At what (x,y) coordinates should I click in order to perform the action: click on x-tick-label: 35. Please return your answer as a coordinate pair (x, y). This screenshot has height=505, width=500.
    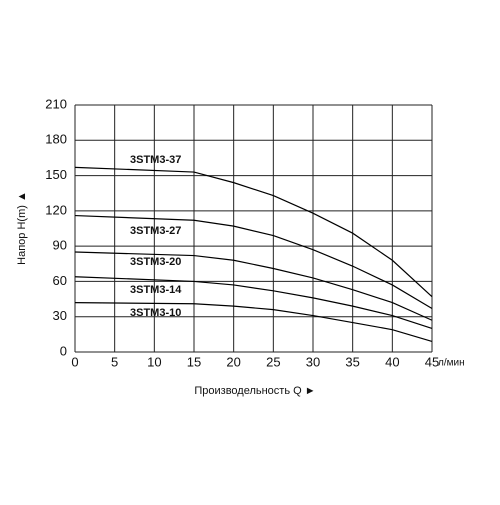
    Looking at the image, I should click on (352, 361).